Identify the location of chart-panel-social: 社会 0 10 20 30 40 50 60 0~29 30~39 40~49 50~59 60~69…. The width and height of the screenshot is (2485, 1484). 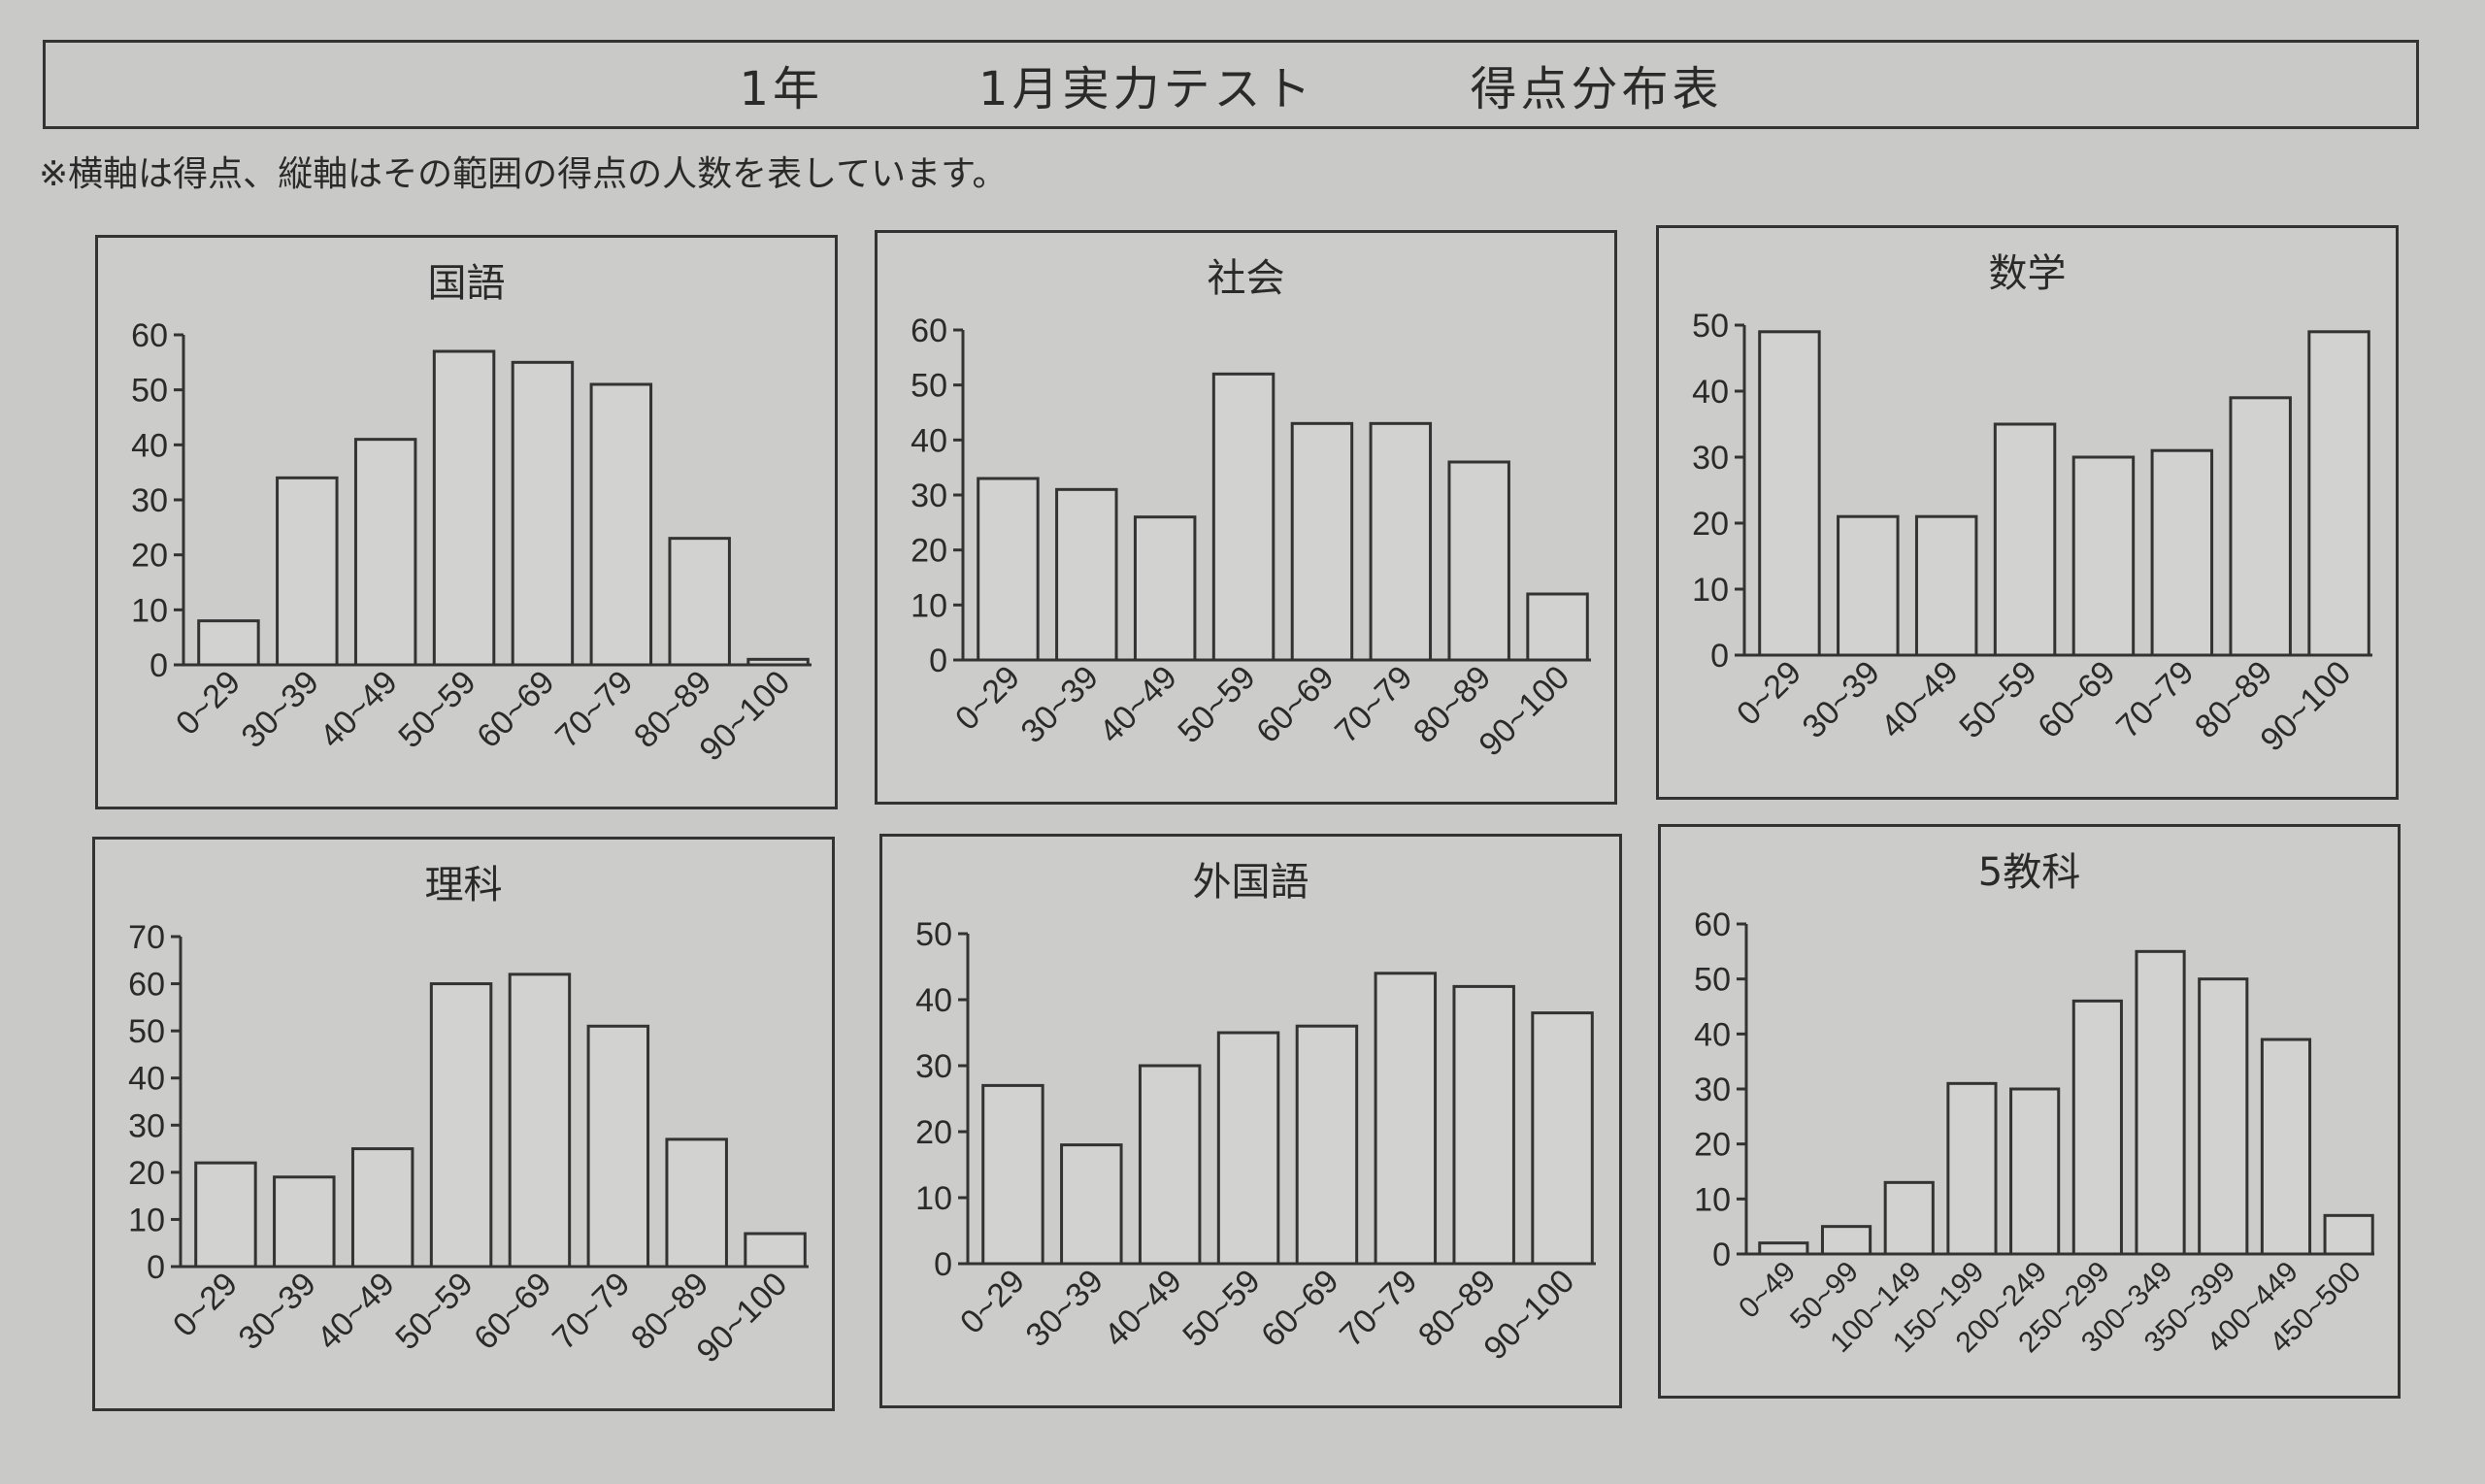
(1246, 517).